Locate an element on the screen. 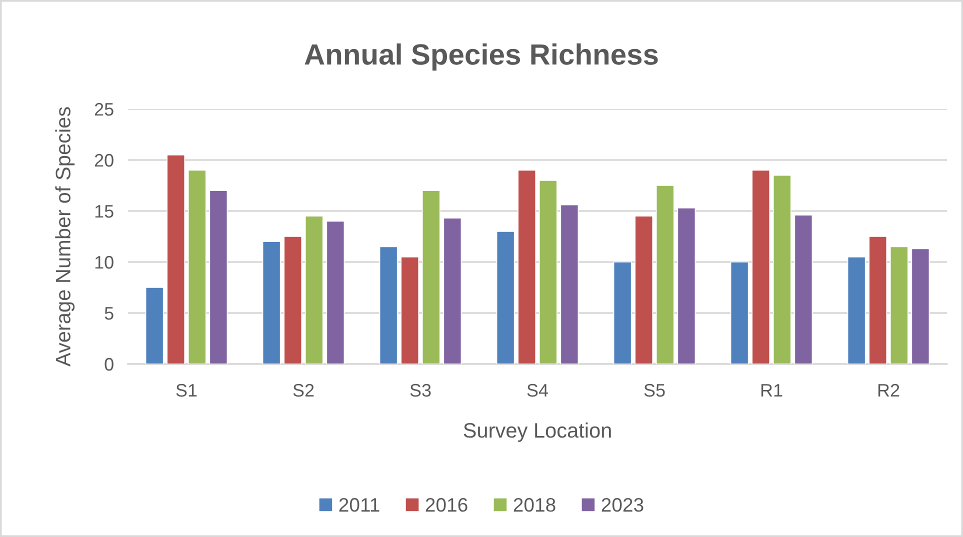 The image size is (963, 537). x-tick-label: S3 is located at coordinates (420, 390).